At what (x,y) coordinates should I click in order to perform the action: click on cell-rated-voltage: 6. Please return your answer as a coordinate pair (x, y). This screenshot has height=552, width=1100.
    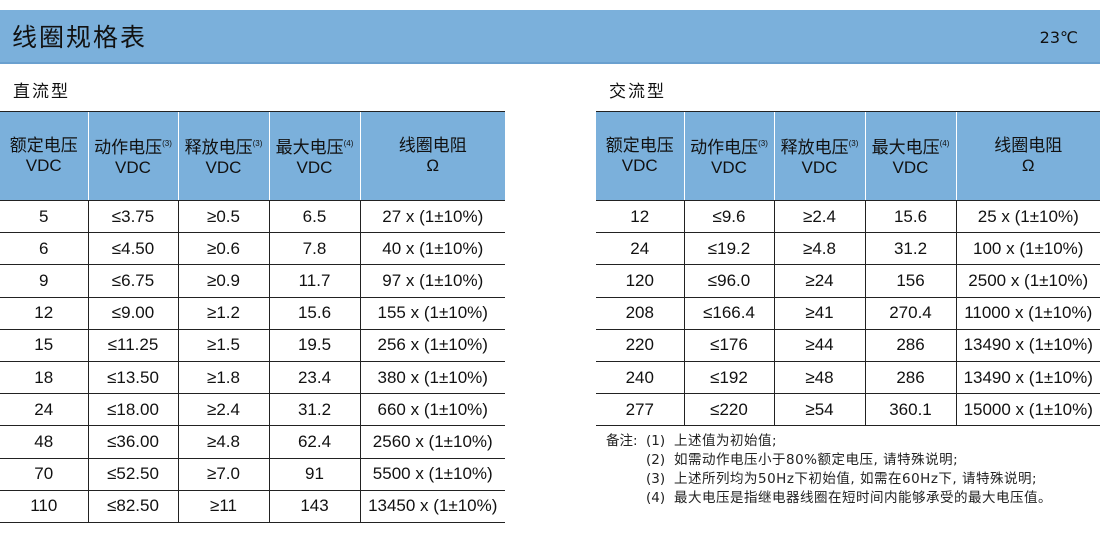
    Looking at the image, I should click on (44, 249).